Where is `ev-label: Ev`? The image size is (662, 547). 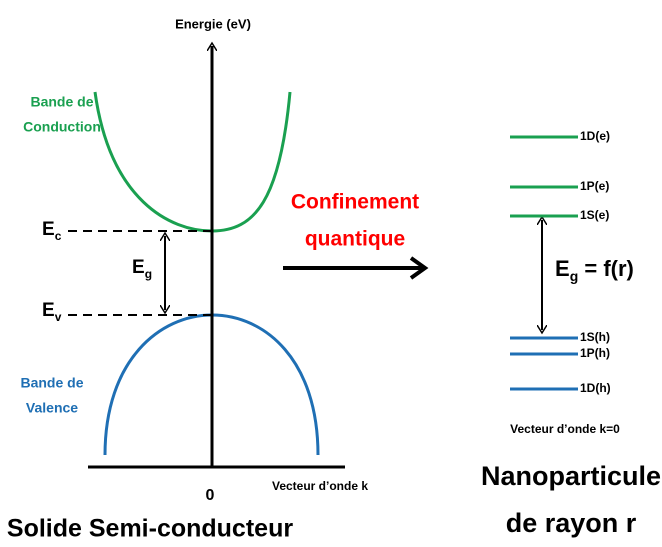
ev-label: Ev is located at coordinates (52, 312).